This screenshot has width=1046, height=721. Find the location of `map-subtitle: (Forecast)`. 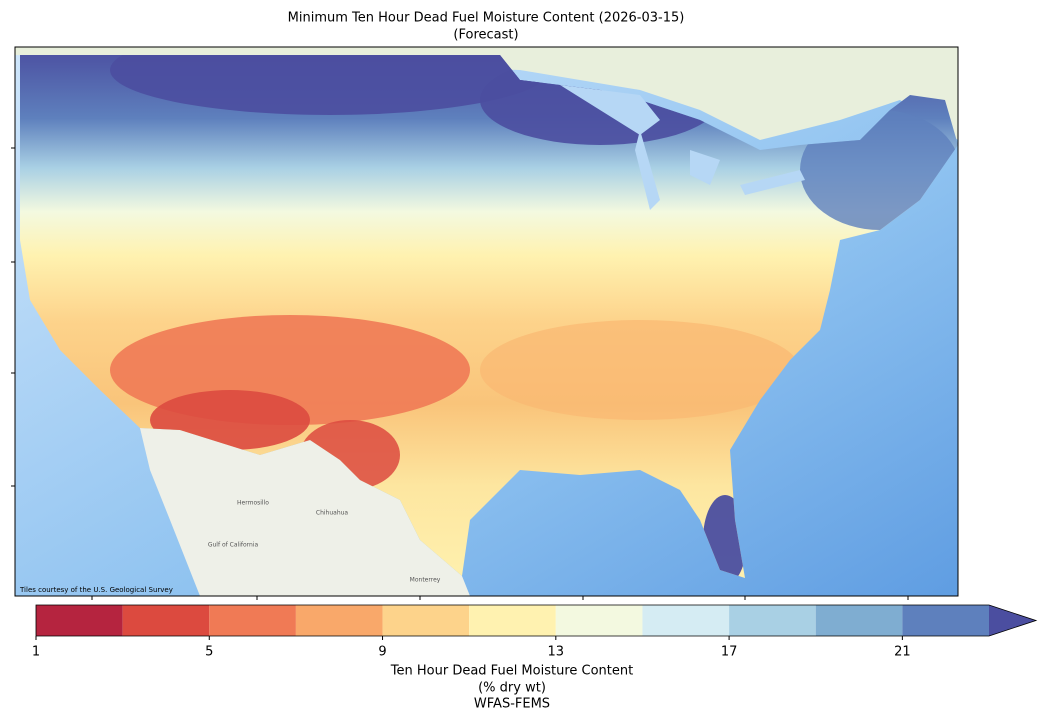

map-subtitle: (Forecast) is located at coordinates (485, 35).